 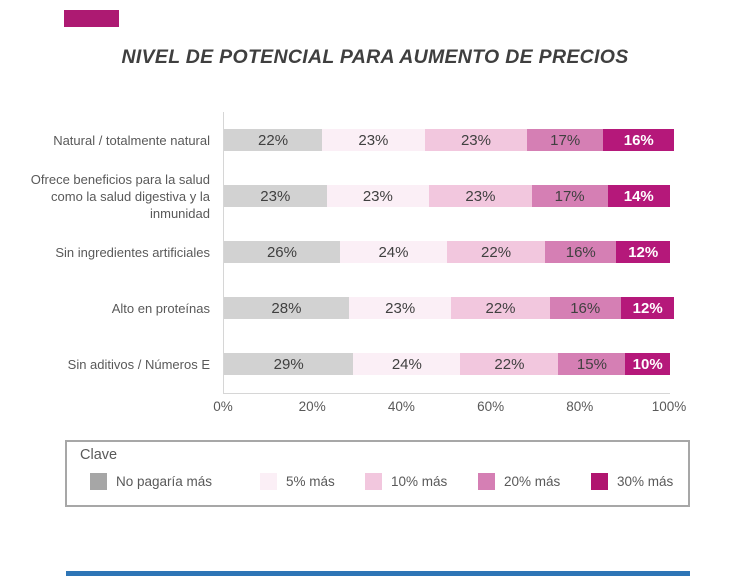 I want to click on bottom-rule, so click(x=378, y=573).